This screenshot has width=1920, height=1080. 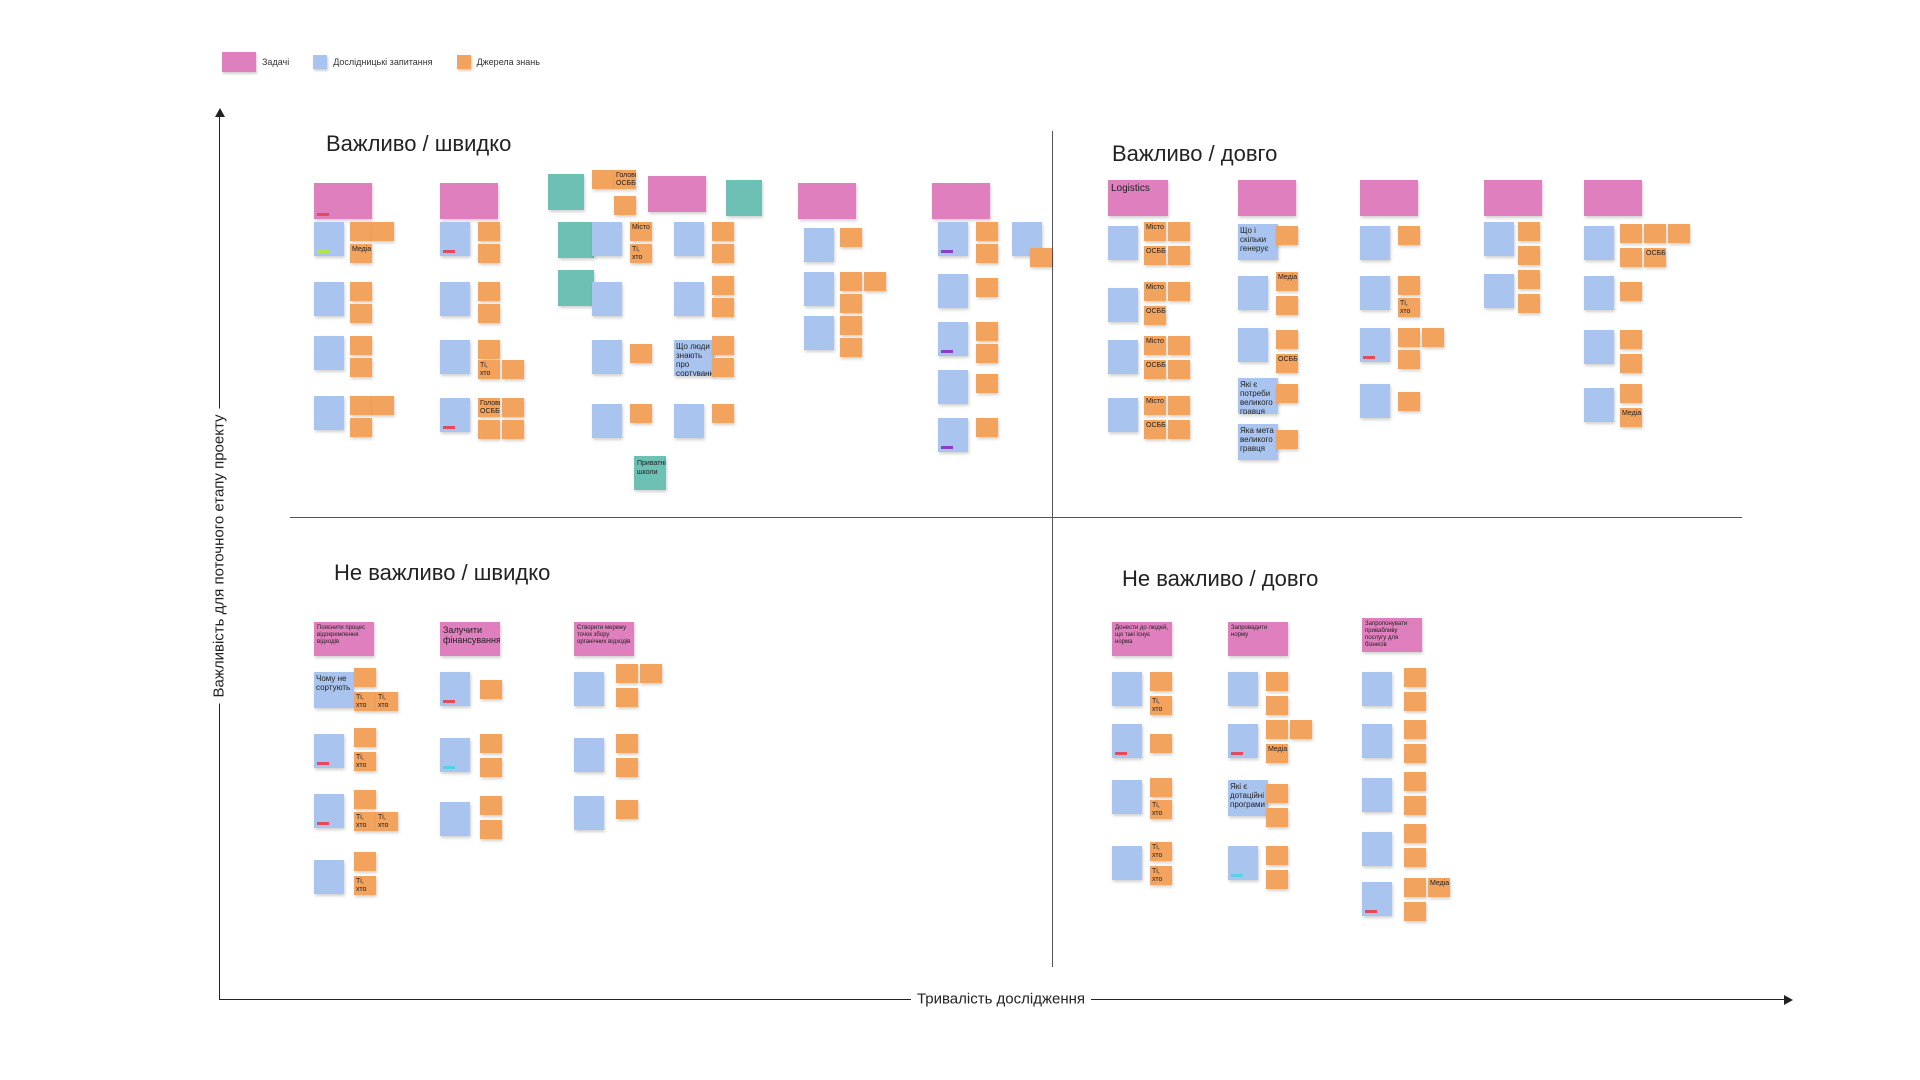 I want to click on sticky-note-task: Залучити фінансування, so click(x=470, y=639).